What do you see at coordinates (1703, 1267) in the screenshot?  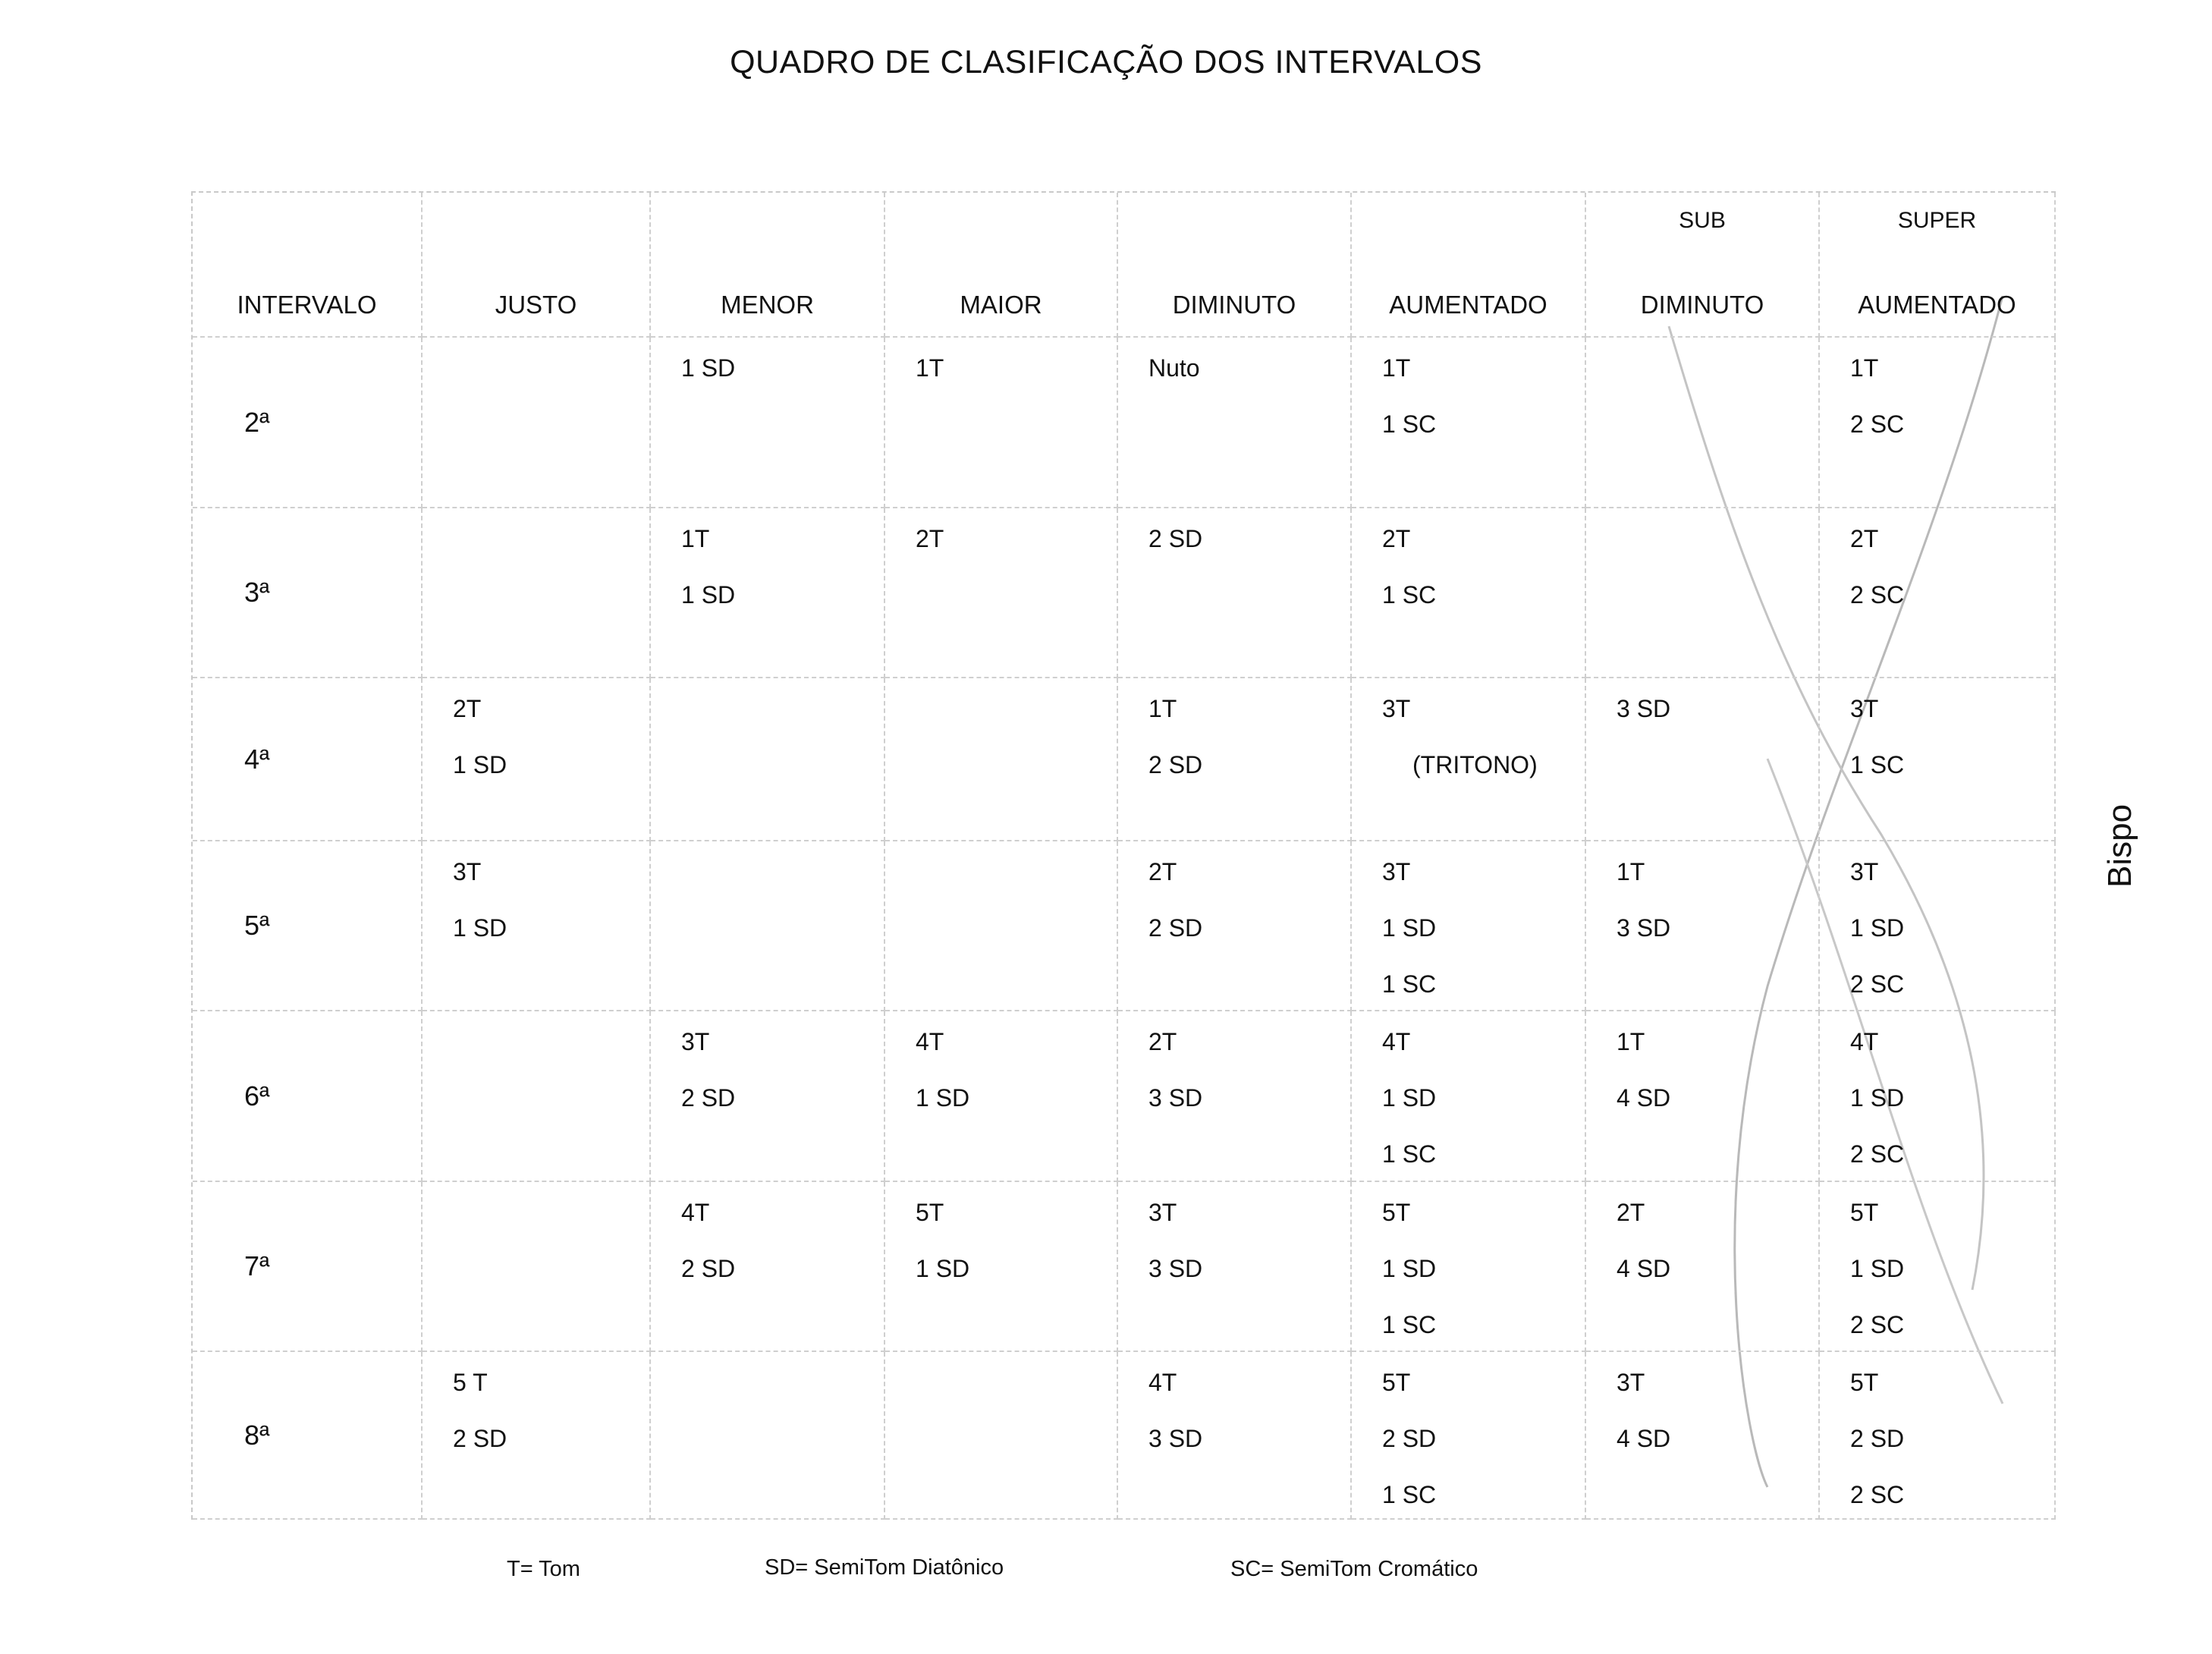 I see `table-cell: 2T 4 SD` at bounding box center [1703, 1267].